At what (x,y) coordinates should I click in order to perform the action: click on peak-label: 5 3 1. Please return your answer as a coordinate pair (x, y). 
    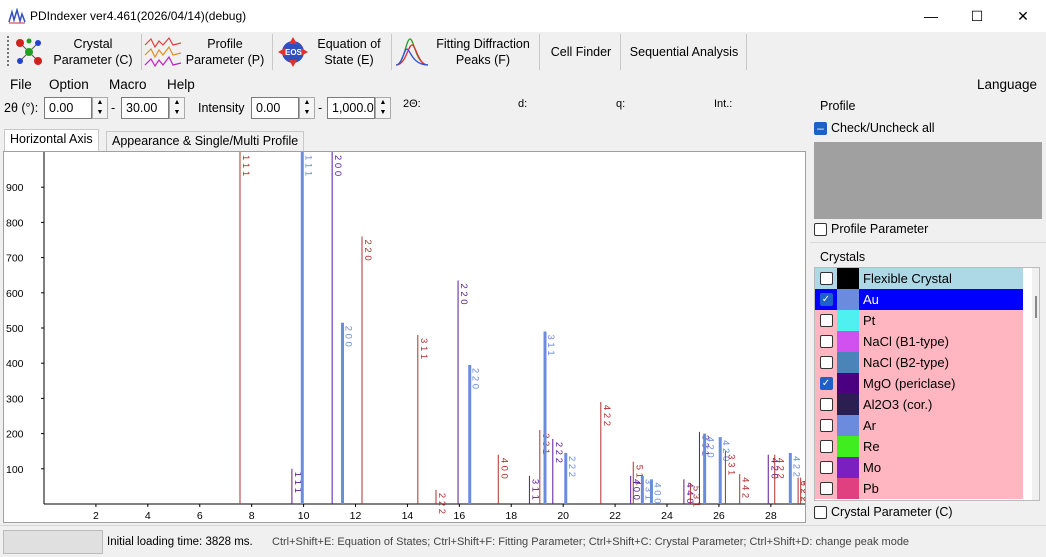
    Looking at the image, I should click on (695, 496).